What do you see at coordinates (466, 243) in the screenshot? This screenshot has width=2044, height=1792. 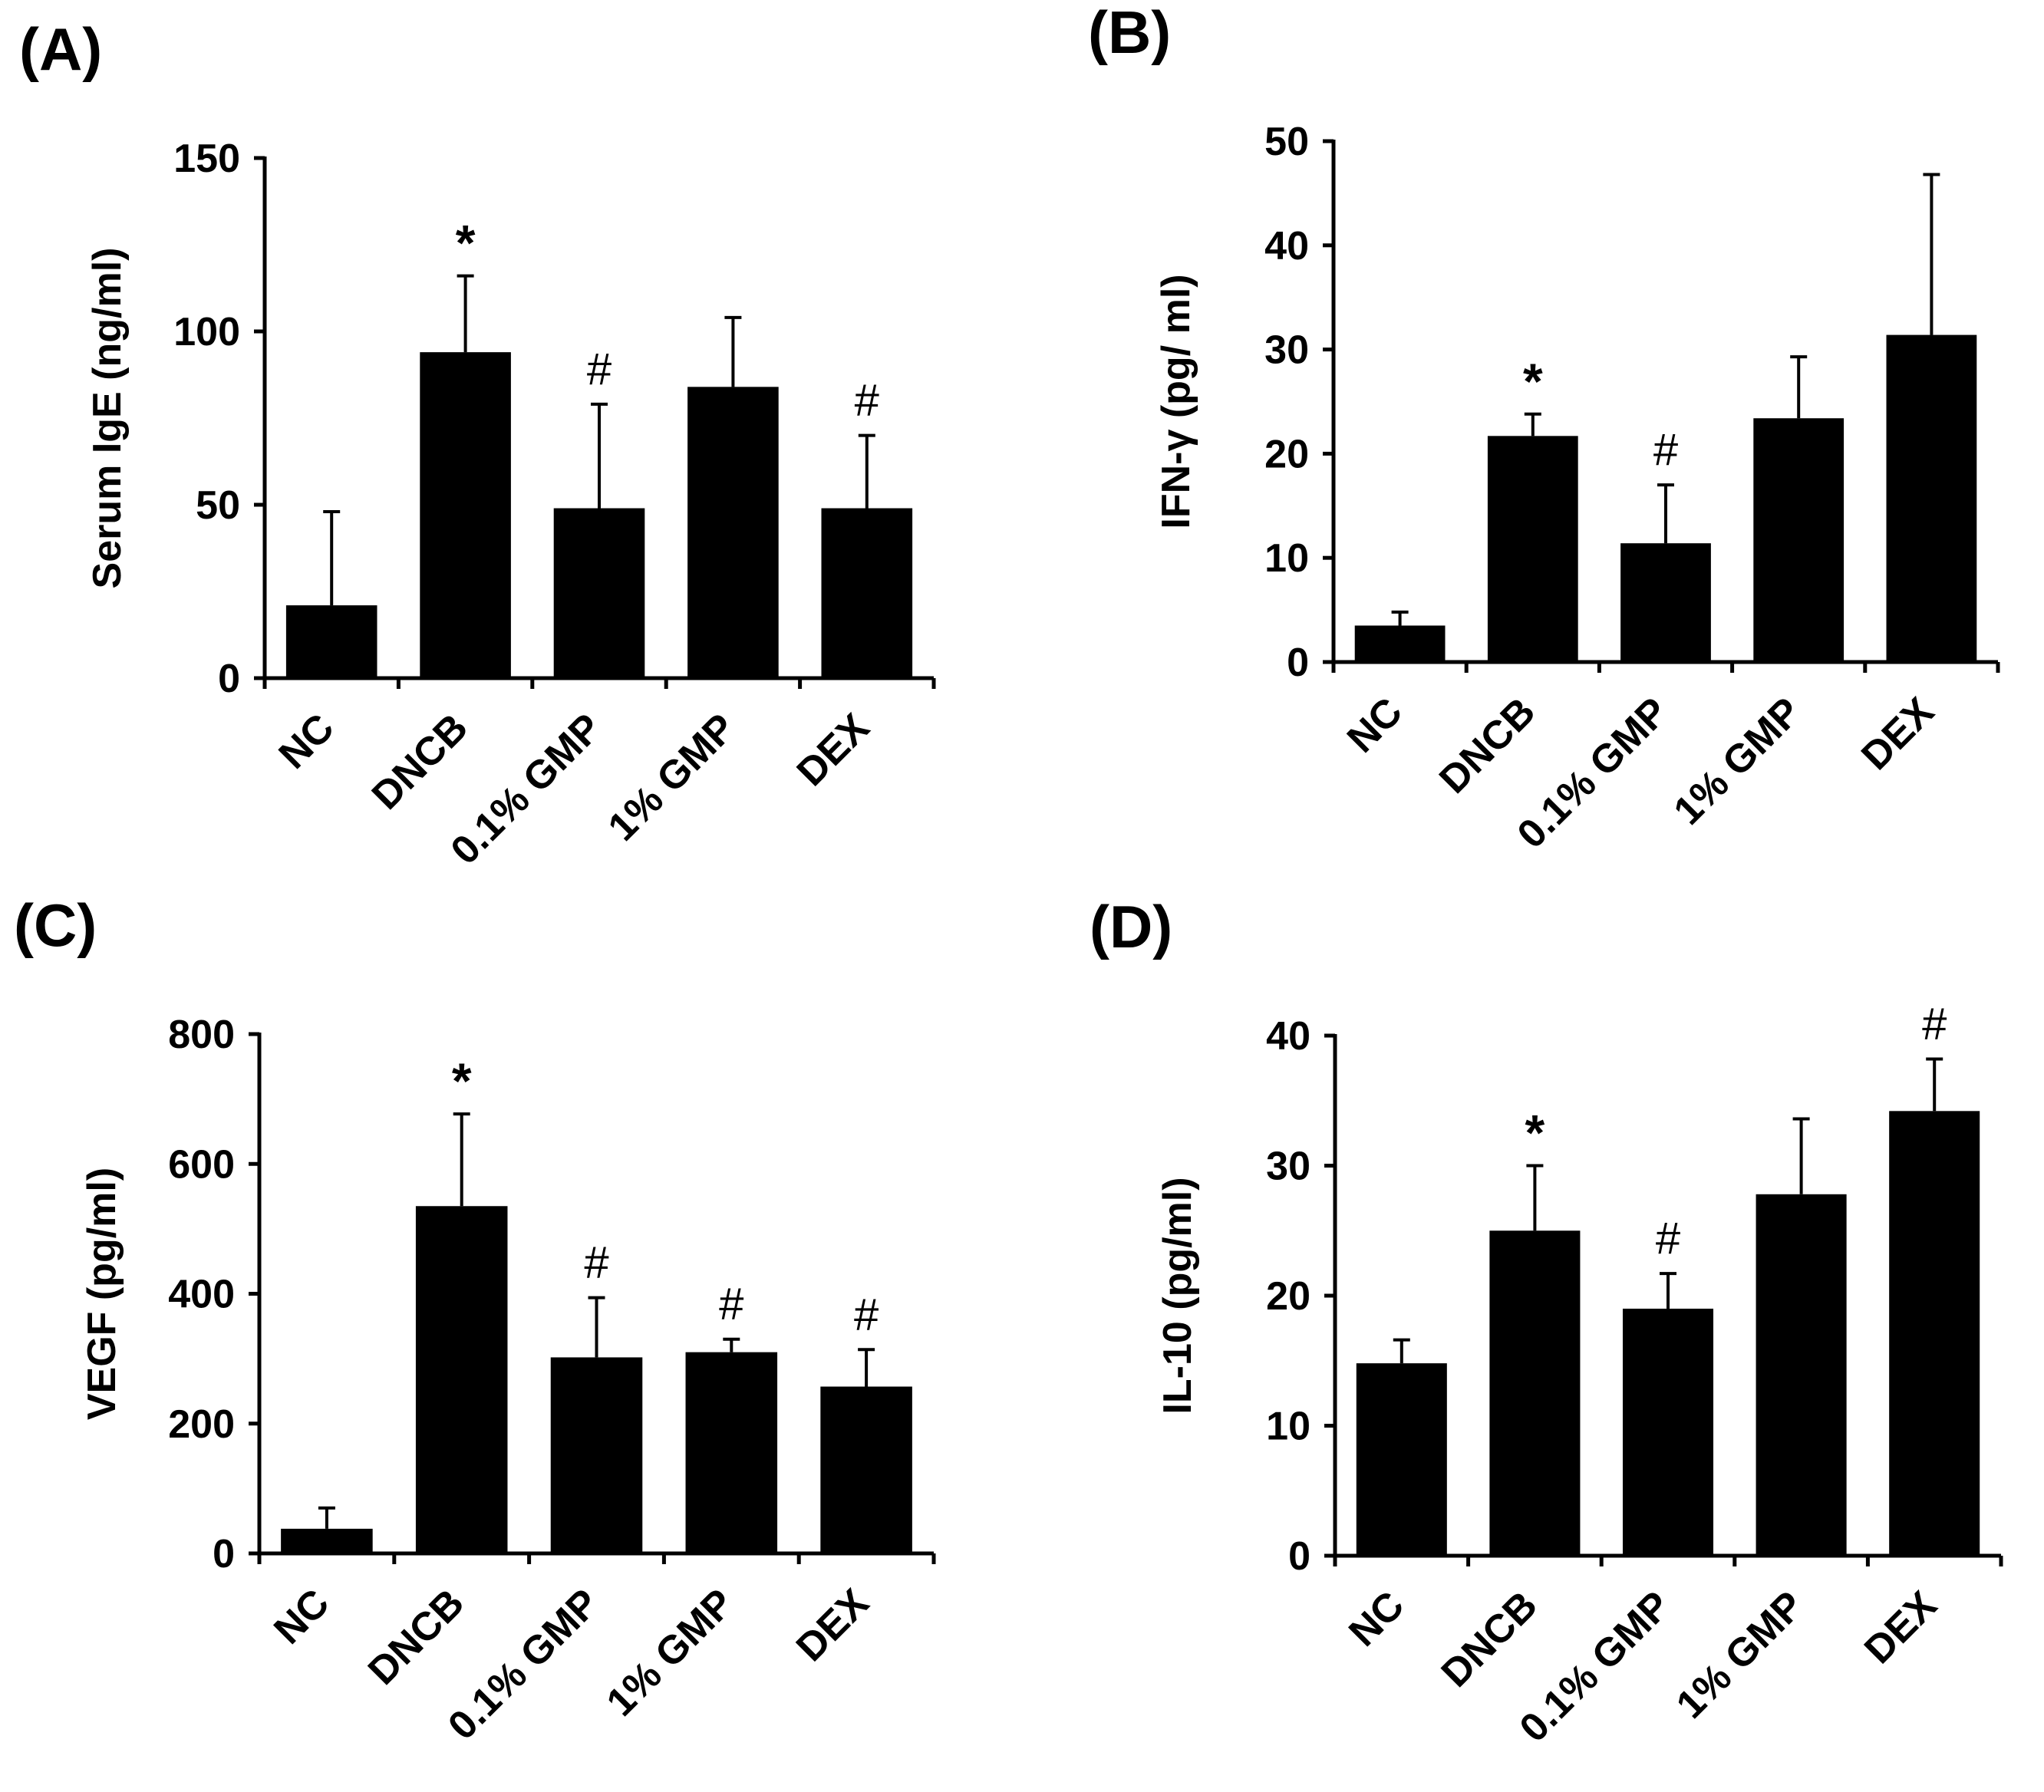 I see `panel-a-annotation-dncb: *` at bounding box center [466, 243].